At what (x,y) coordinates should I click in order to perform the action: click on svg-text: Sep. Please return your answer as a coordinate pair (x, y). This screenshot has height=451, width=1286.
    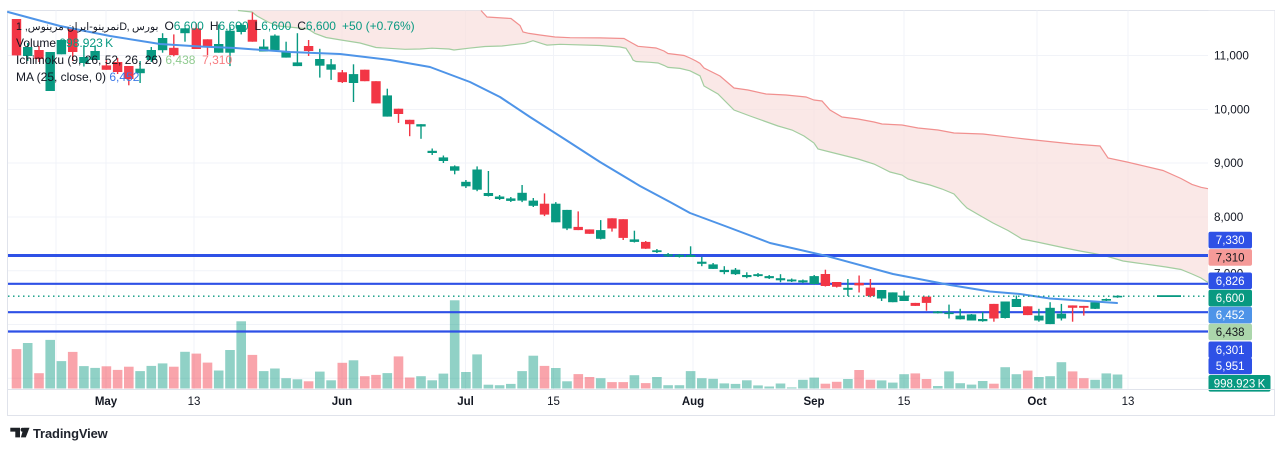
    Looking at the image, I should click on (813, 402).